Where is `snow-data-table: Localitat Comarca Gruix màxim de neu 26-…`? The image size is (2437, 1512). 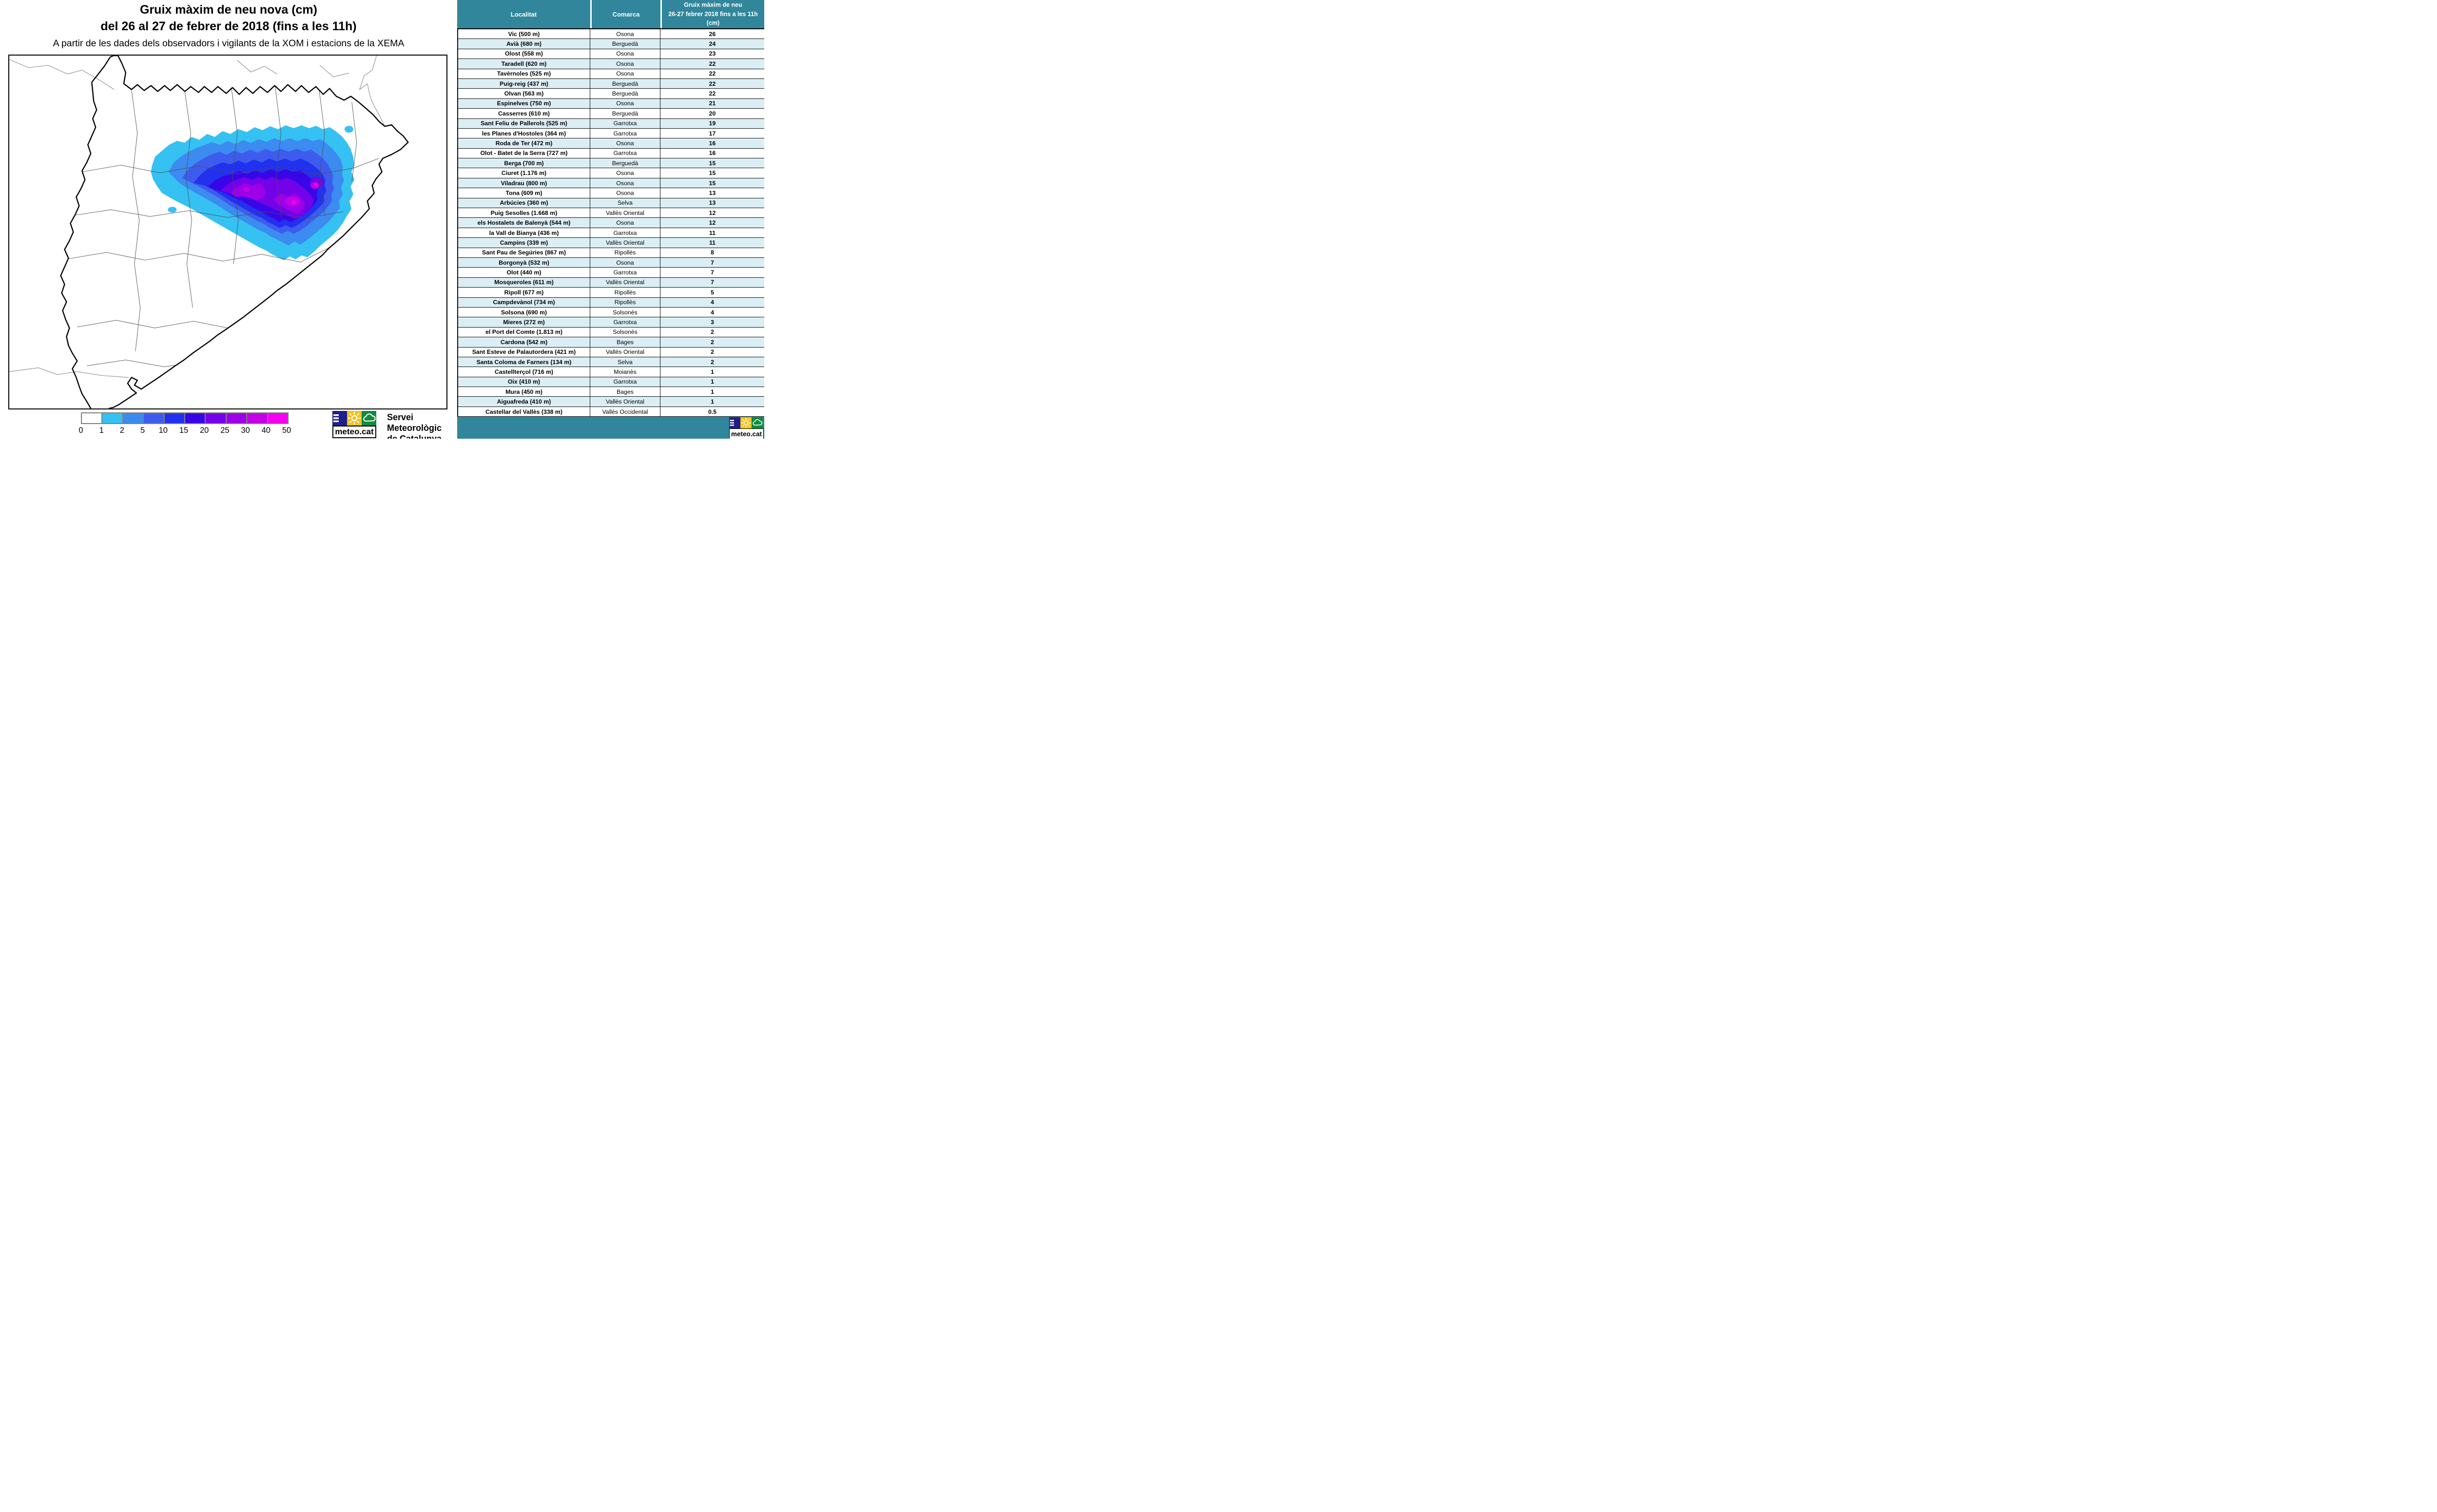
snow-data-table: Localitat Comarca Gruix màxim de neu 26-… is located at coordinates (610, 219).